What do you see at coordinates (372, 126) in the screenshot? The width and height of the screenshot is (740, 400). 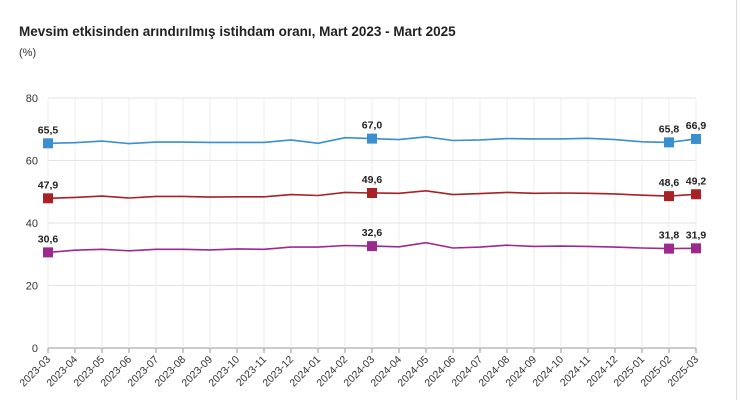 I see `data-label: 67,0` at bounding box center [372, 126].